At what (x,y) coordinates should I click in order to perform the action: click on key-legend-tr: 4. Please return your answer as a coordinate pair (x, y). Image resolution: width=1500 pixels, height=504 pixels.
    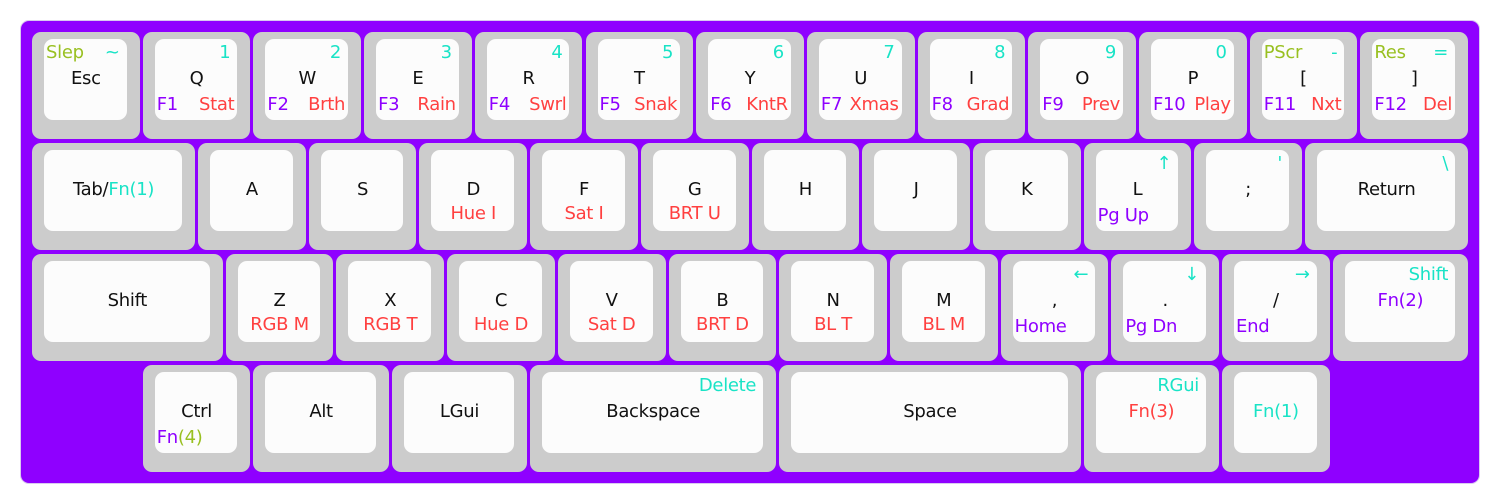
    Looking at the image, I should click on (556, 53).